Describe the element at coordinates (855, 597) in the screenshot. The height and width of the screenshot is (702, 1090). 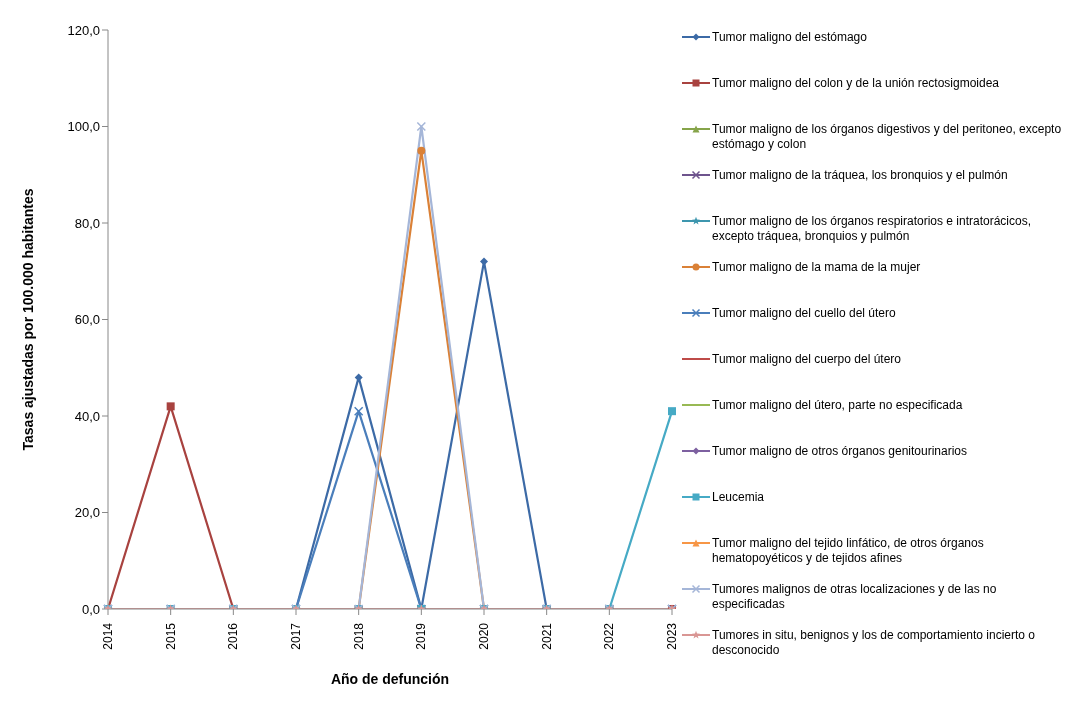
I see `legend-label: Tumores malignos de otras localizaciones y de las no especificadas` at that location.